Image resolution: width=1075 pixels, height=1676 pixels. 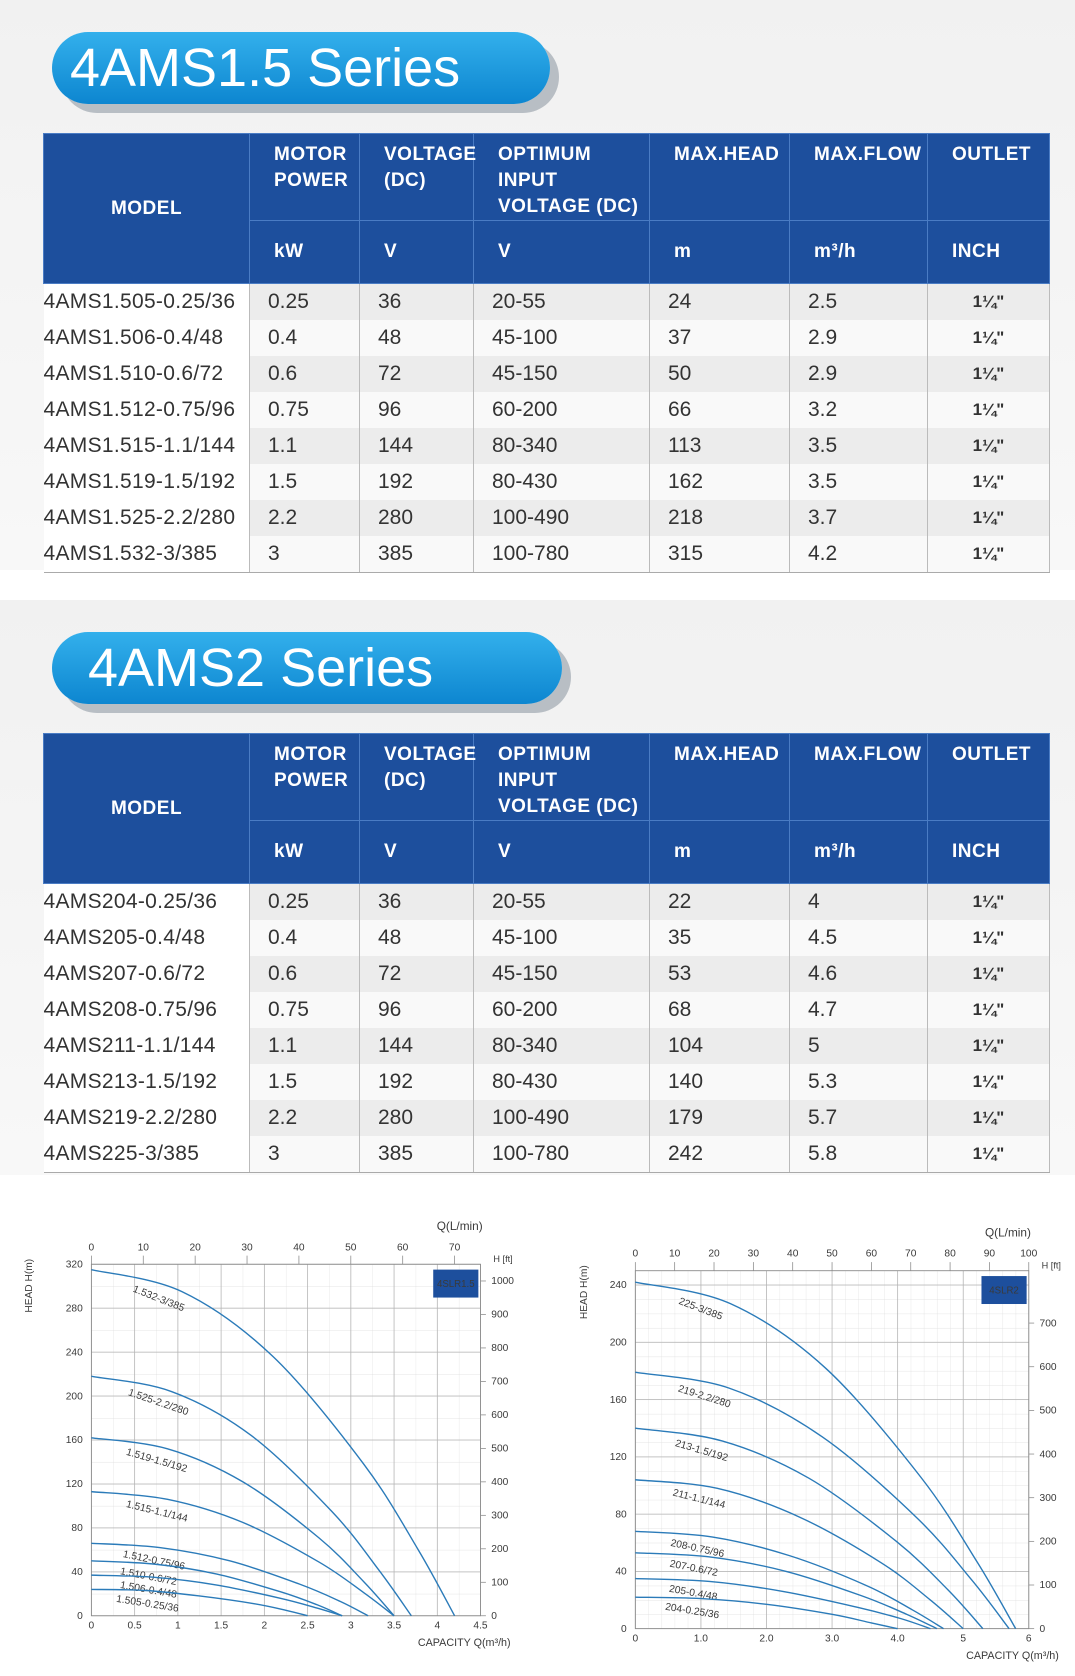 What do you see at coordinates (1048, 1585) in the screenshot?
I see `y2-tick-label: 100` at bounding box center [1048, 1585].